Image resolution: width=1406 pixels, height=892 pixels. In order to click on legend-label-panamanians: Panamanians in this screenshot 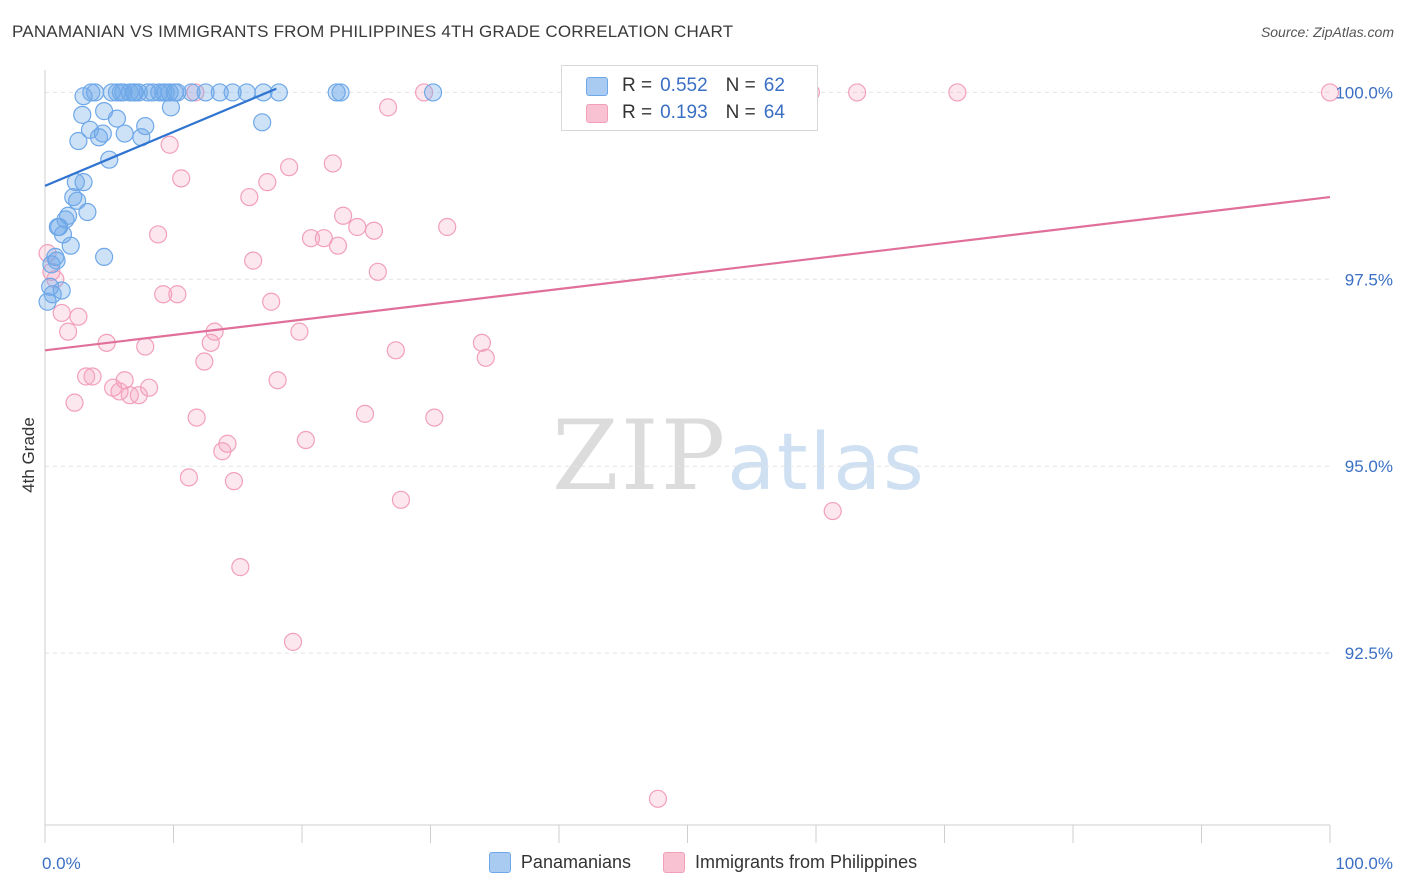, I will do `click(575, 862)`.